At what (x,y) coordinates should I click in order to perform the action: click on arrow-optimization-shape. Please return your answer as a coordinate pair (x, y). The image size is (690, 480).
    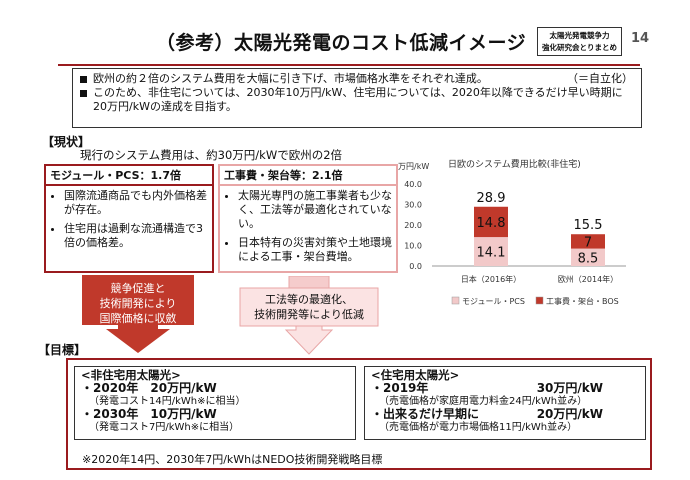
    Looking at the image, I should click on (309, 315).